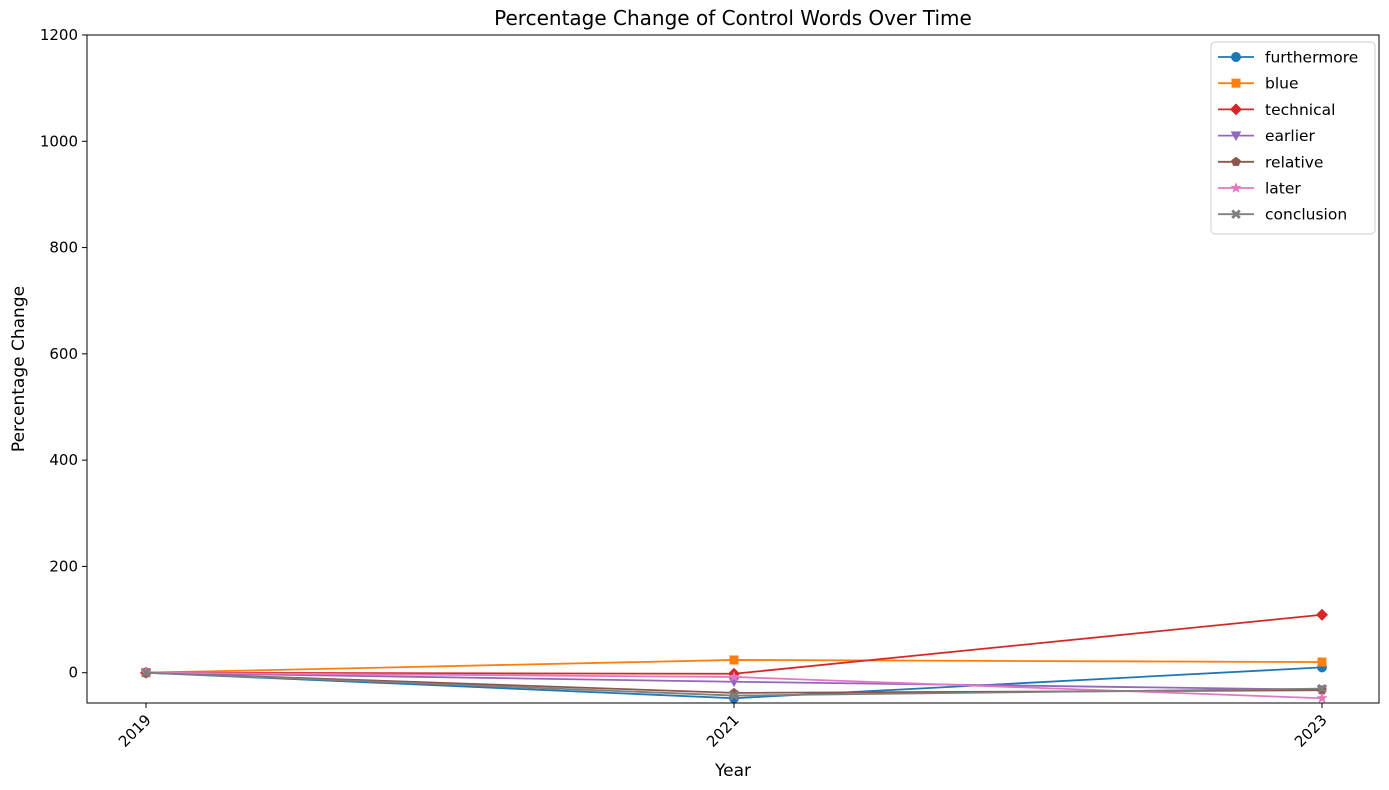 This screenshot has width=1389, height=790. Describe the element at coordinates (63, 566) in the screenshot. I see `y-tick-label: 200` at that location.